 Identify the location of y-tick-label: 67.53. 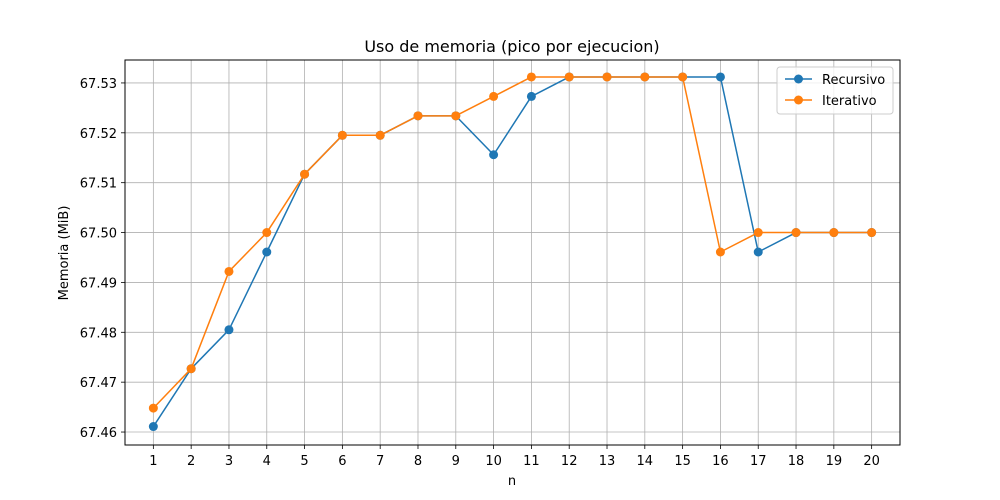
(98, 84).